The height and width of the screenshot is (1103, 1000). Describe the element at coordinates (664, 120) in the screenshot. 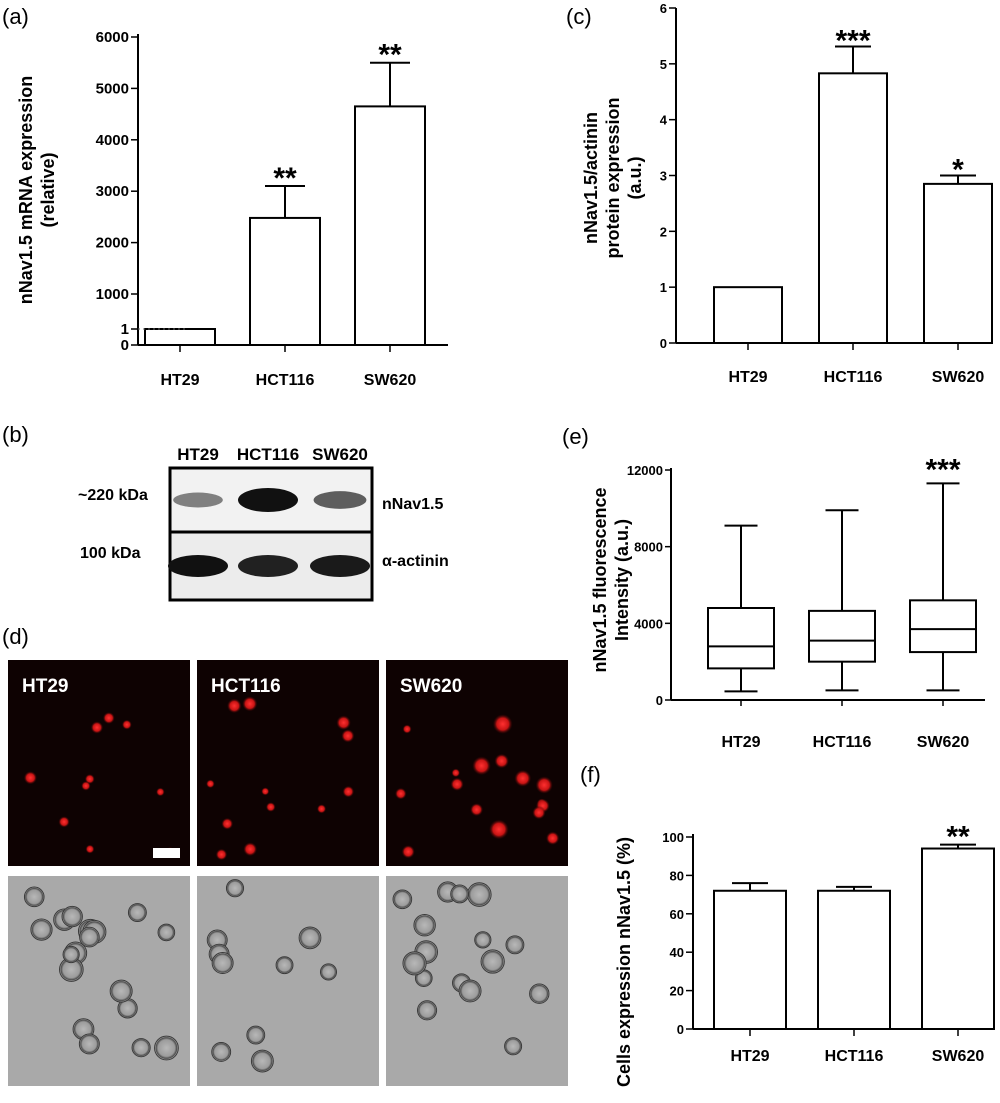

I see `panel-c-y-tick-label: 4` at that location.